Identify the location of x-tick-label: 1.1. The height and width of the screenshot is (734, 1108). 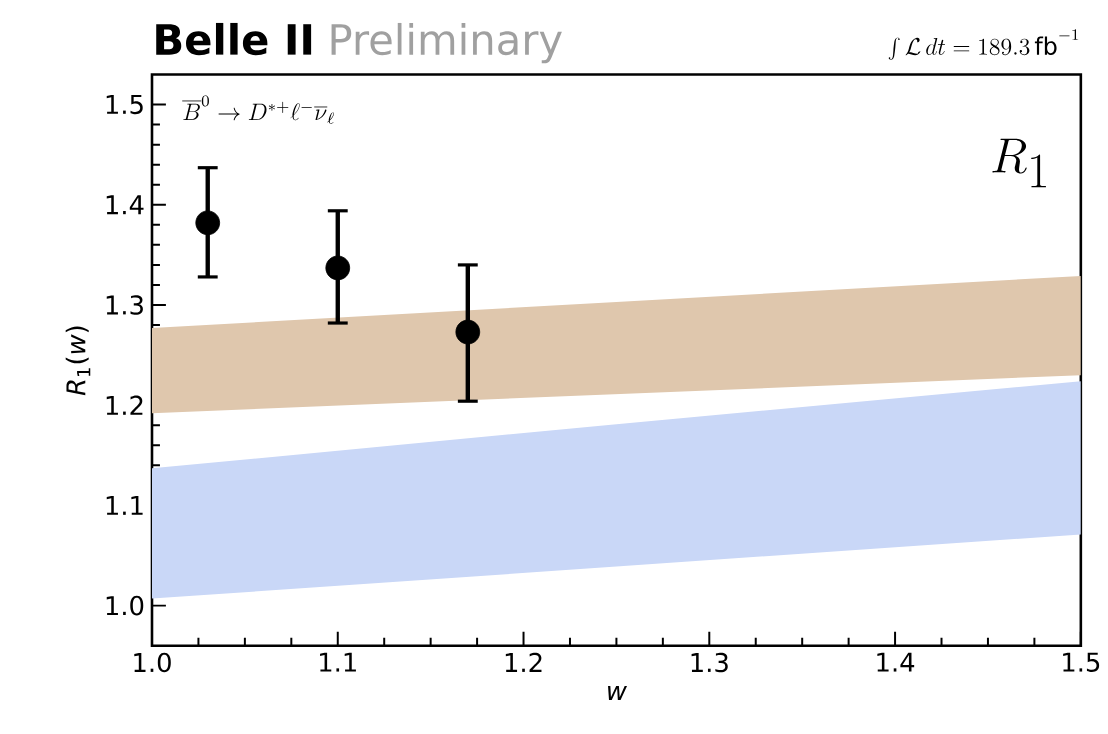
(338, 662).